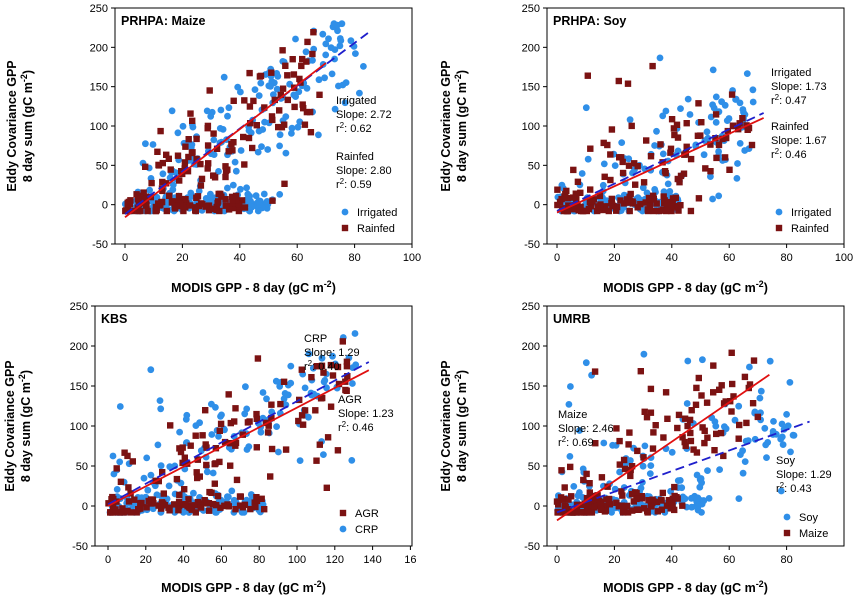 This screenshot has width=858, height=599. What do you see at coordinates (531, 387) in the screenshot?
I see `y-tick-label: 150` at bounding box center [531, 387].